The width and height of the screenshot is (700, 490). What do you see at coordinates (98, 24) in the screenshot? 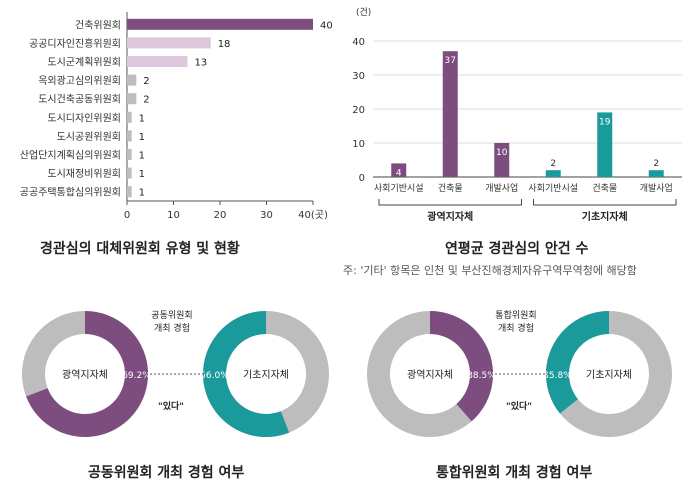
I see `hbar-category-label: 건축위원회` at bounding box center [98, 24].